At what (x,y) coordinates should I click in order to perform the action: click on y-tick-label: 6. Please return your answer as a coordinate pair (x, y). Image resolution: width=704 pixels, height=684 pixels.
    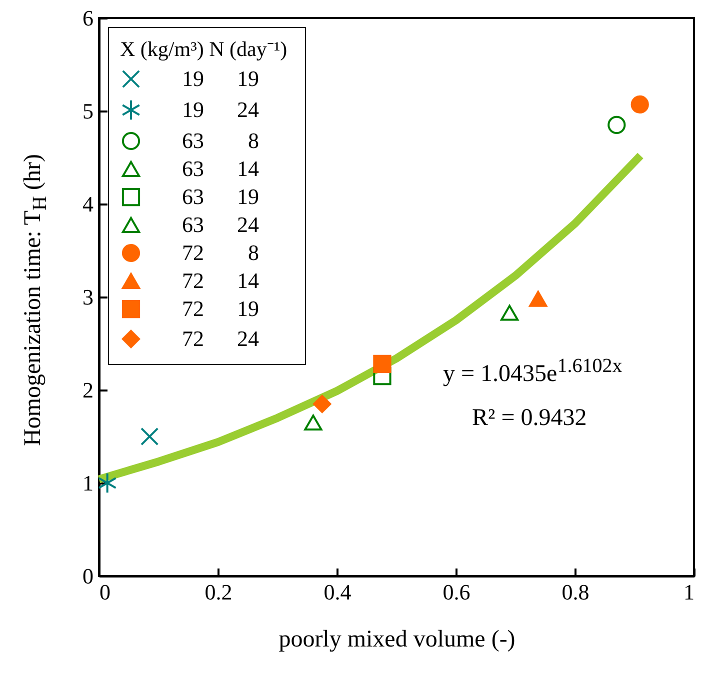
    Looking at the image, I should click on (88, 18).